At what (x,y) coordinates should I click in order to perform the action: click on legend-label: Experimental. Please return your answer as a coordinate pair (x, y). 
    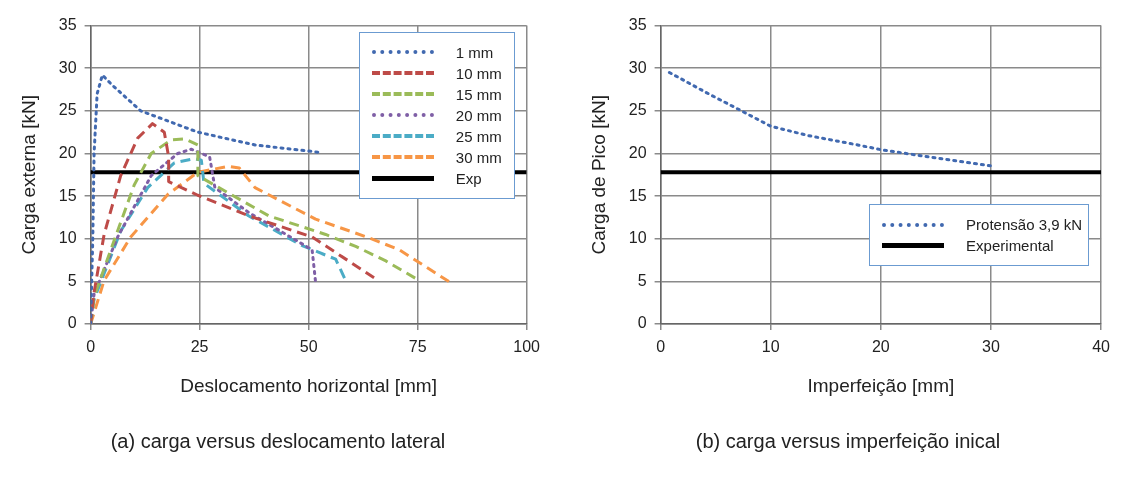
    Looking at the image, I should click on (1010, 245).